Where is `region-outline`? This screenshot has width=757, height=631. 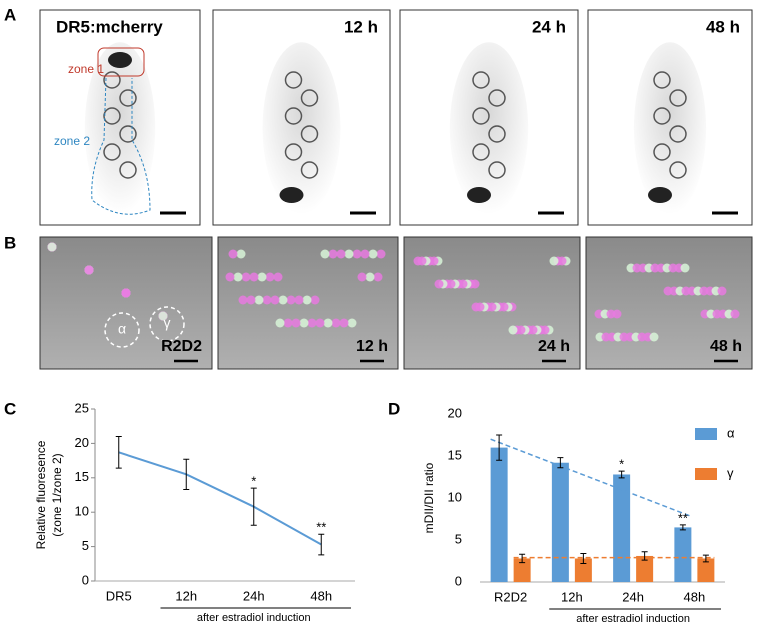 region-outline is located at coordinates (167, 324).